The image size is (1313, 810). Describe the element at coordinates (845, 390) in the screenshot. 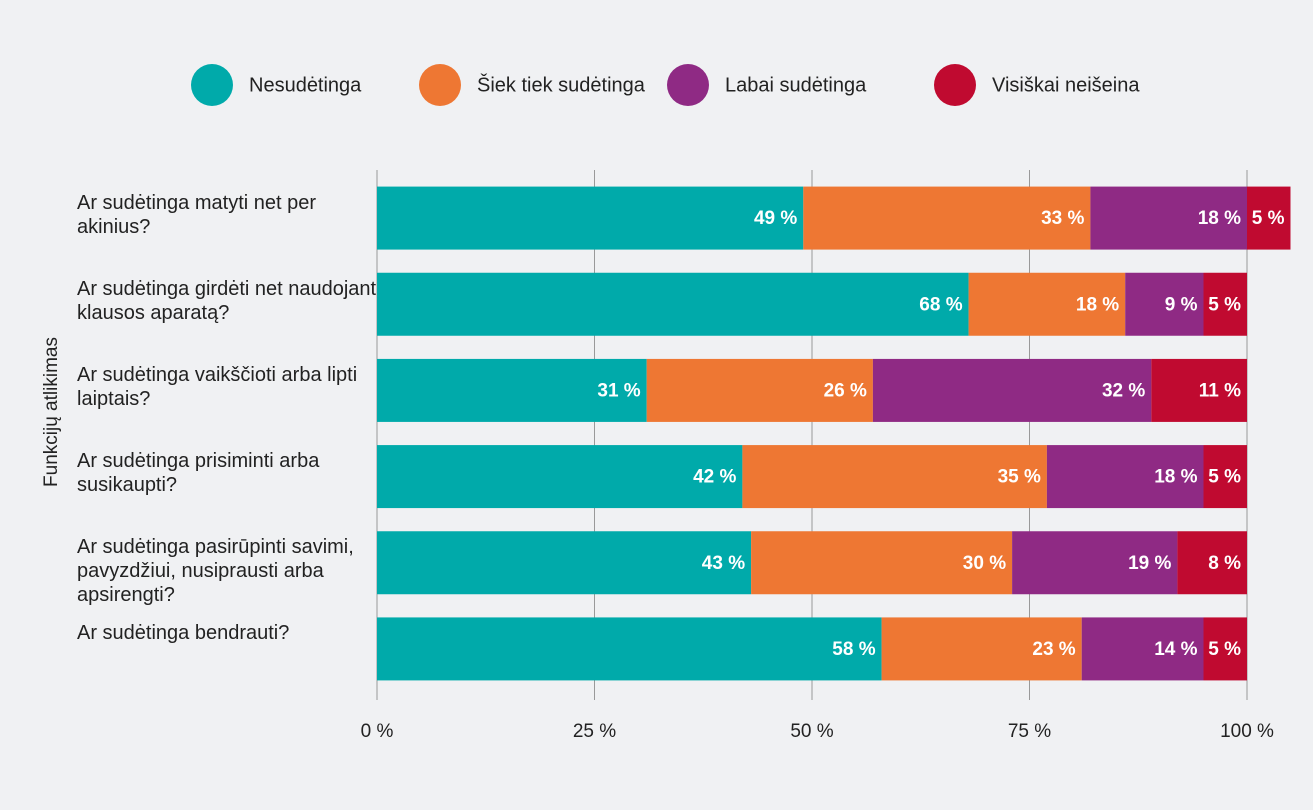

I see `data-label: 26 %` at that location.